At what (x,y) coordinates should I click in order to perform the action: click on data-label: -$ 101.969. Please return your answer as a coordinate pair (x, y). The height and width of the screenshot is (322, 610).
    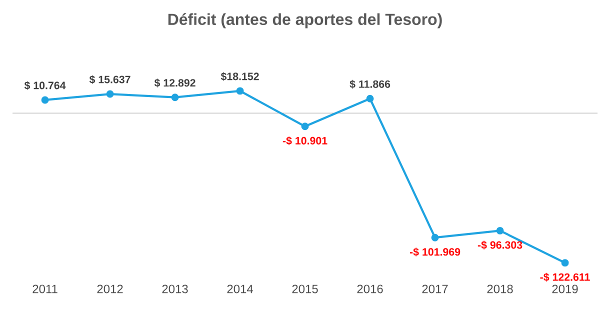
    Looking at the image, I should click on (435, 252).